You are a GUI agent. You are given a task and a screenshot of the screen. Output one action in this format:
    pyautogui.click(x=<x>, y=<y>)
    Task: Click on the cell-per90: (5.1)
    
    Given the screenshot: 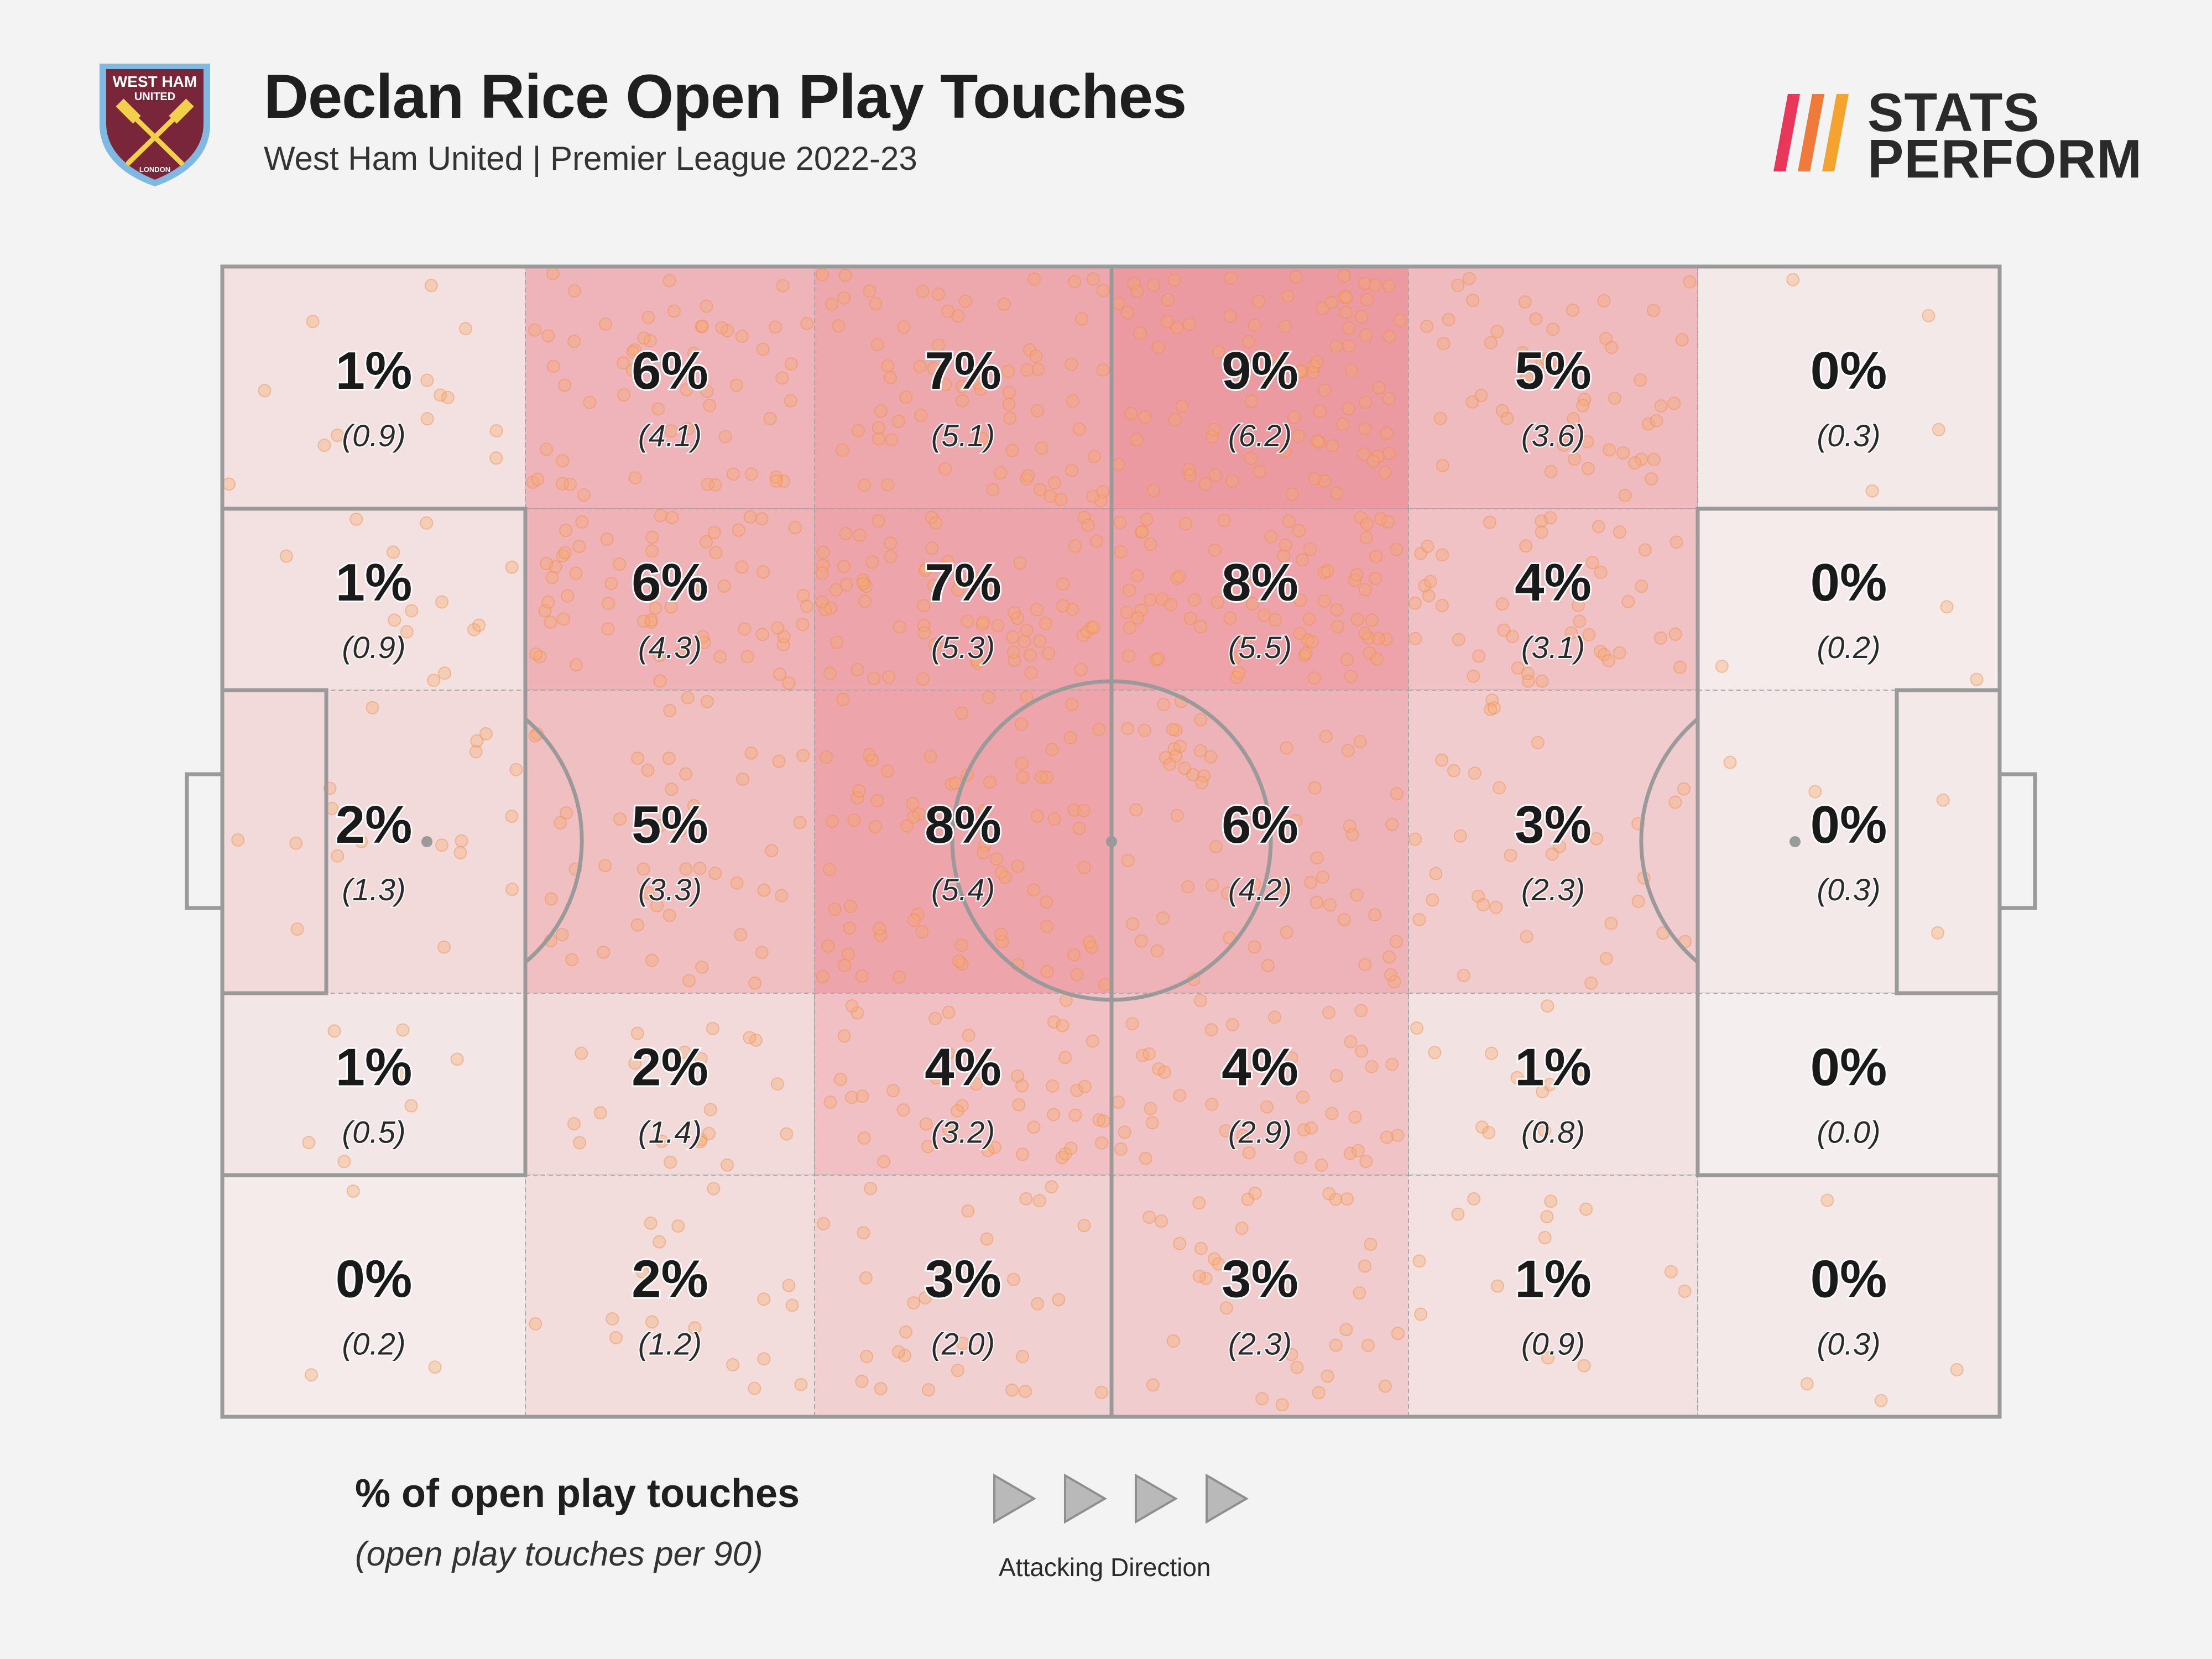 What is the action you would take?
    pyautogui.click(x=963, y=436)
    